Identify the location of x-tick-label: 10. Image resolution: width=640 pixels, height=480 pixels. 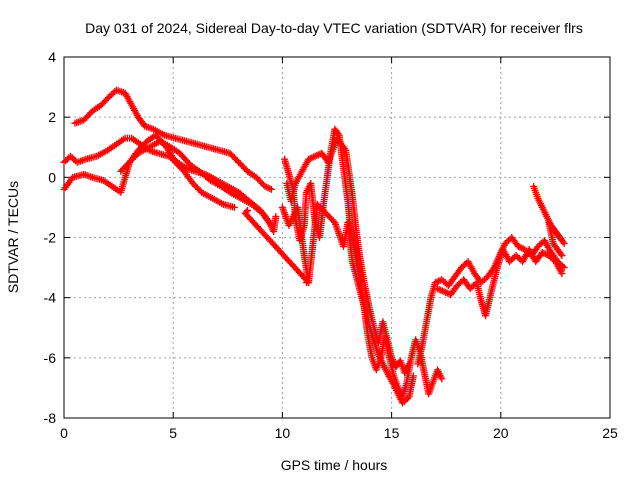
(283, 433).